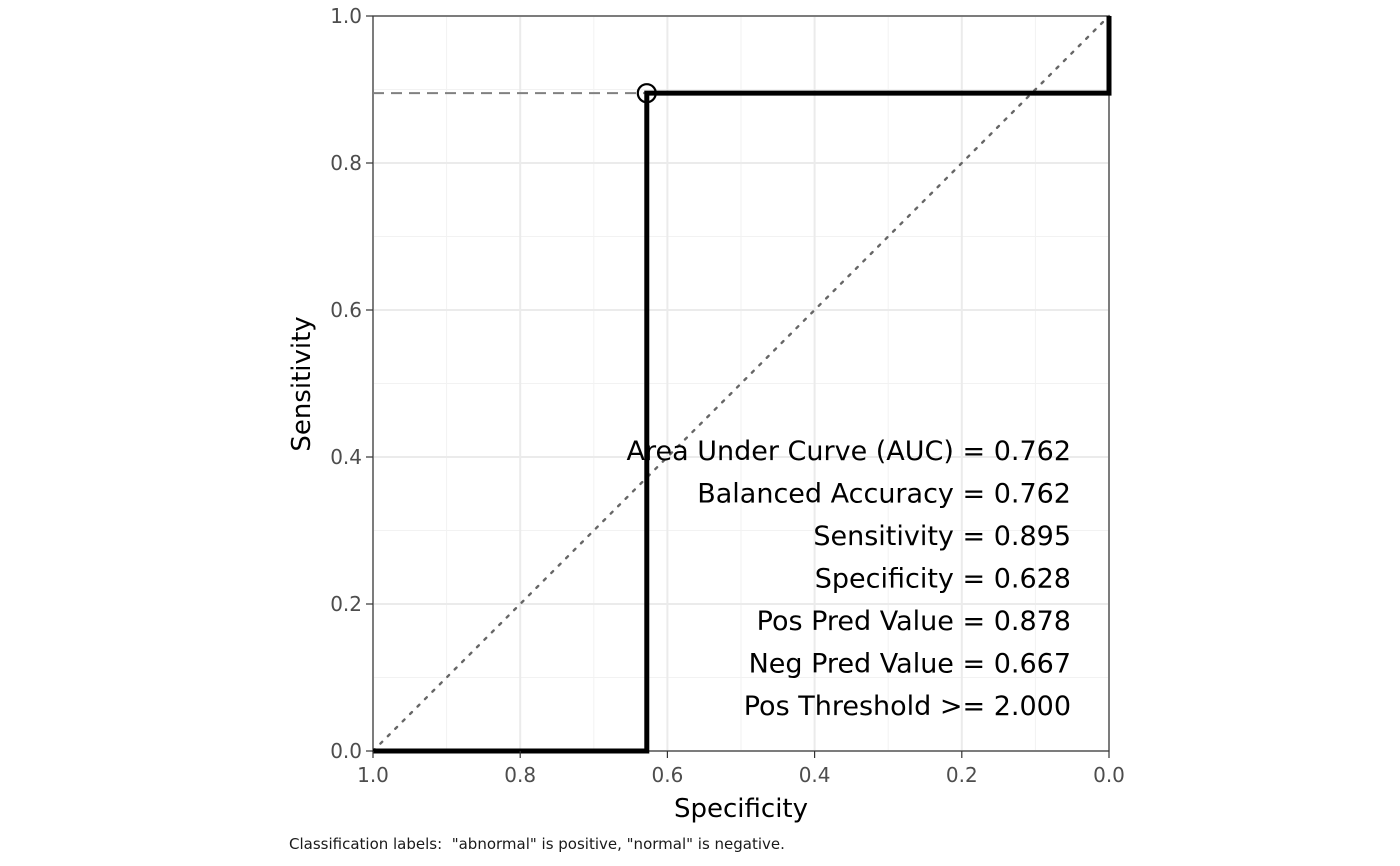 This screenshot has height=866, width=1400. I want to click on x-tick-label: 0.0, so click(1109, 775).